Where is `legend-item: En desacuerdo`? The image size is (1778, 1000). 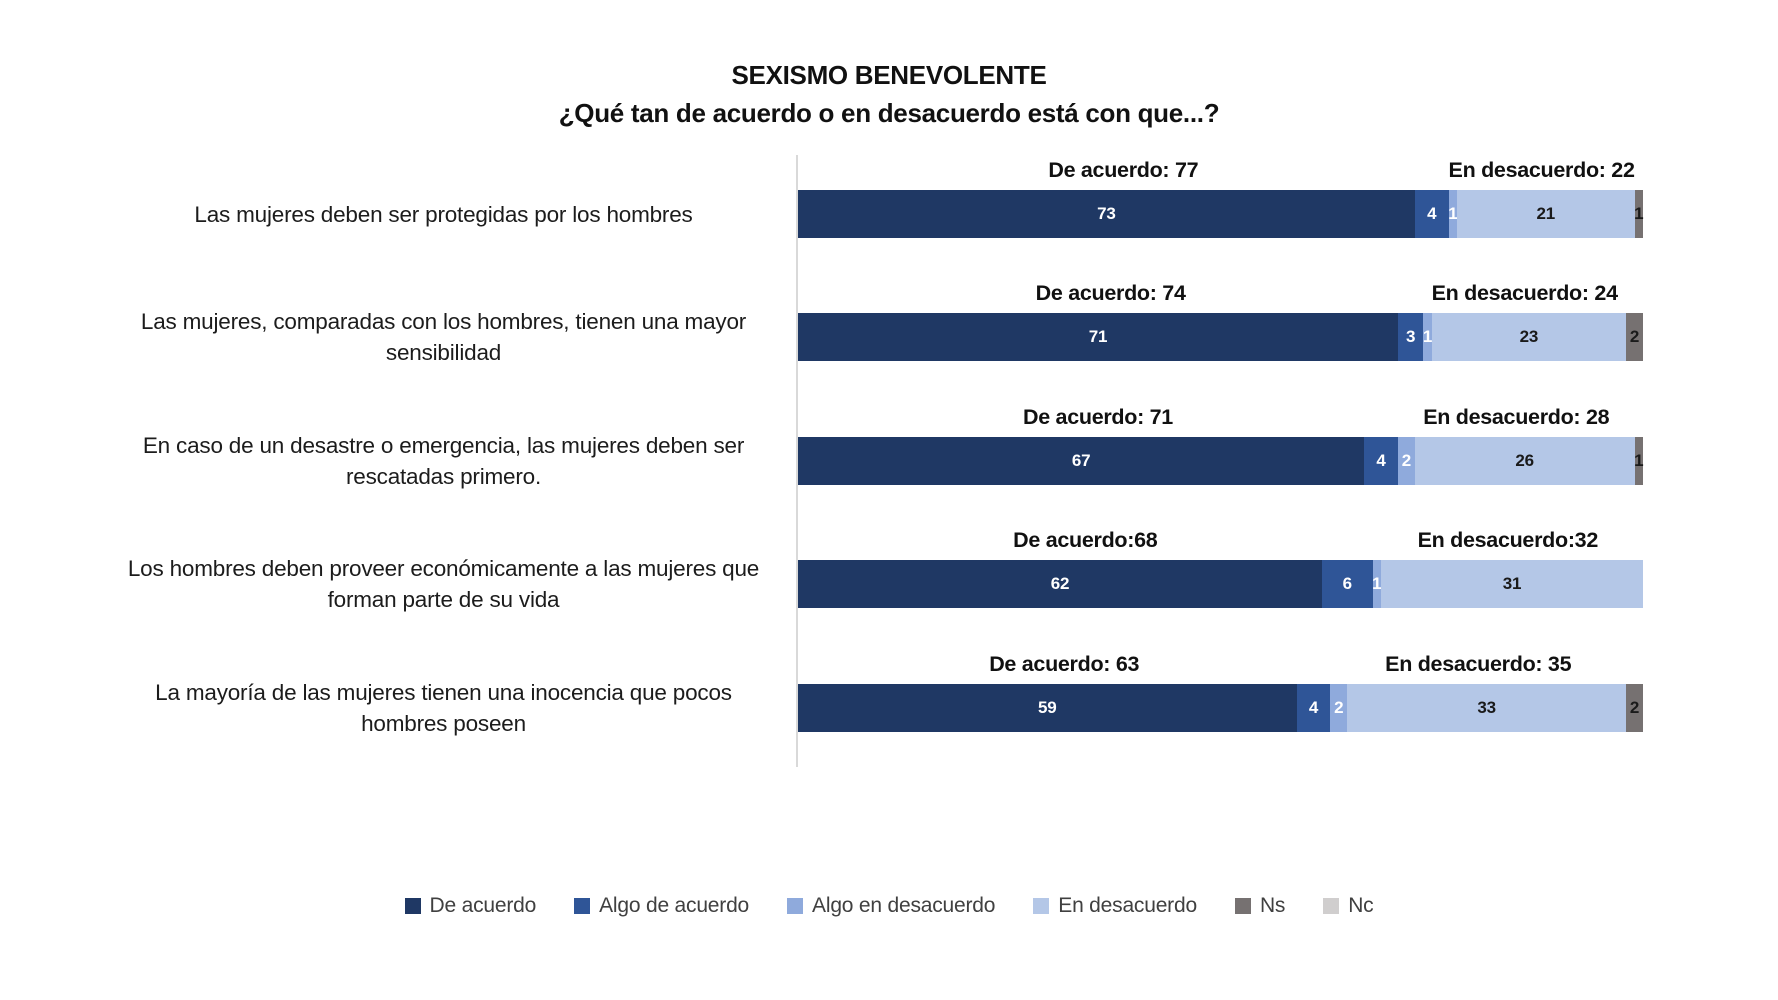 legend-item: En desacuerdo is located at coordinates (1115, 906).